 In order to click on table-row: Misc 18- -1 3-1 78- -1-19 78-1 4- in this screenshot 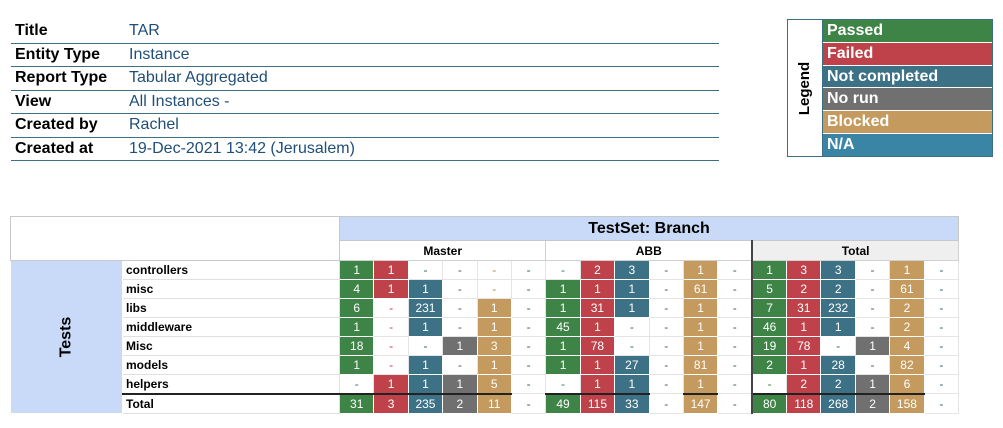, I will do `click(485, 346)`.